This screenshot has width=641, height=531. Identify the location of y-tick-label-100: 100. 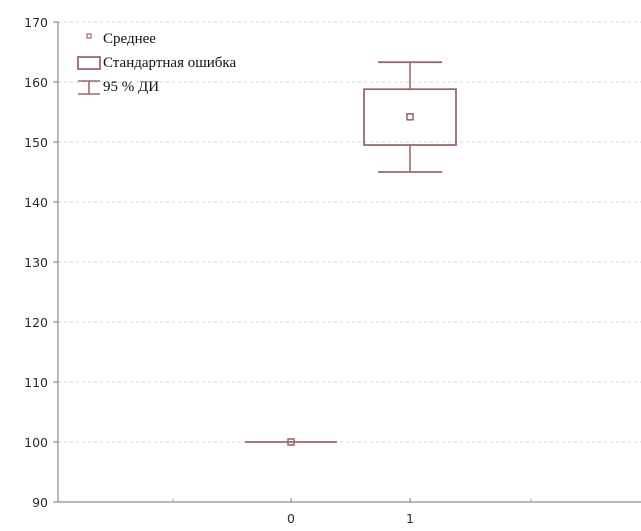
(36, 442).